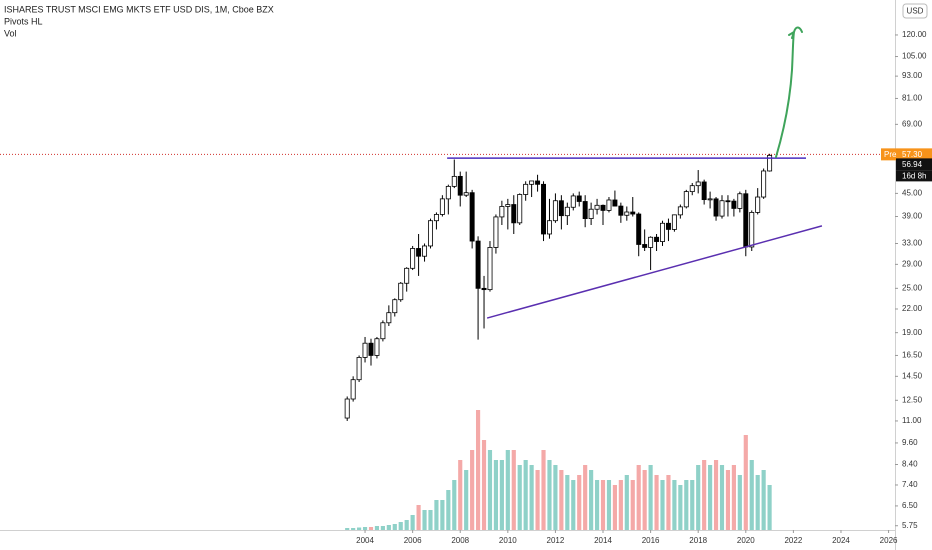 This screenshot has width=932, height=550. I want to click on y-tick-label: 11.00, so click(912, 420).